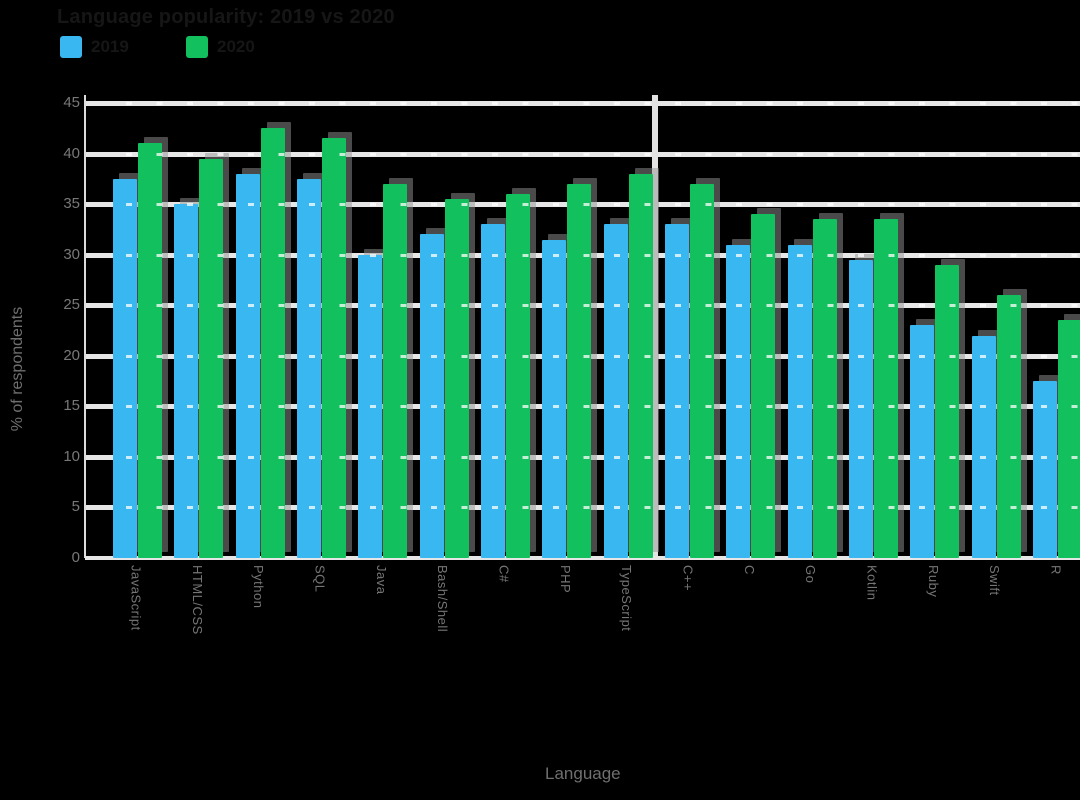  Describe the element at coordinates (443, 599) in the screenshot. I see `x-tick-label: Bash/Shell` at that location.